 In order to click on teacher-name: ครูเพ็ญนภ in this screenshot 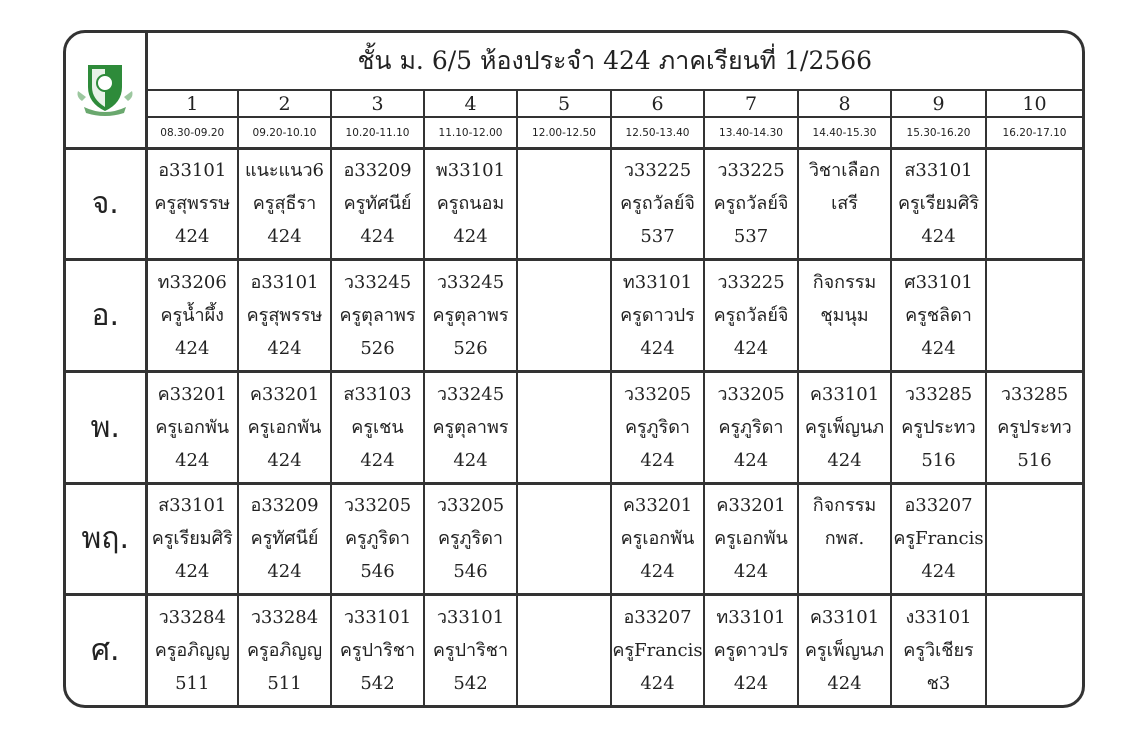, I will do `click(844, 651)`.